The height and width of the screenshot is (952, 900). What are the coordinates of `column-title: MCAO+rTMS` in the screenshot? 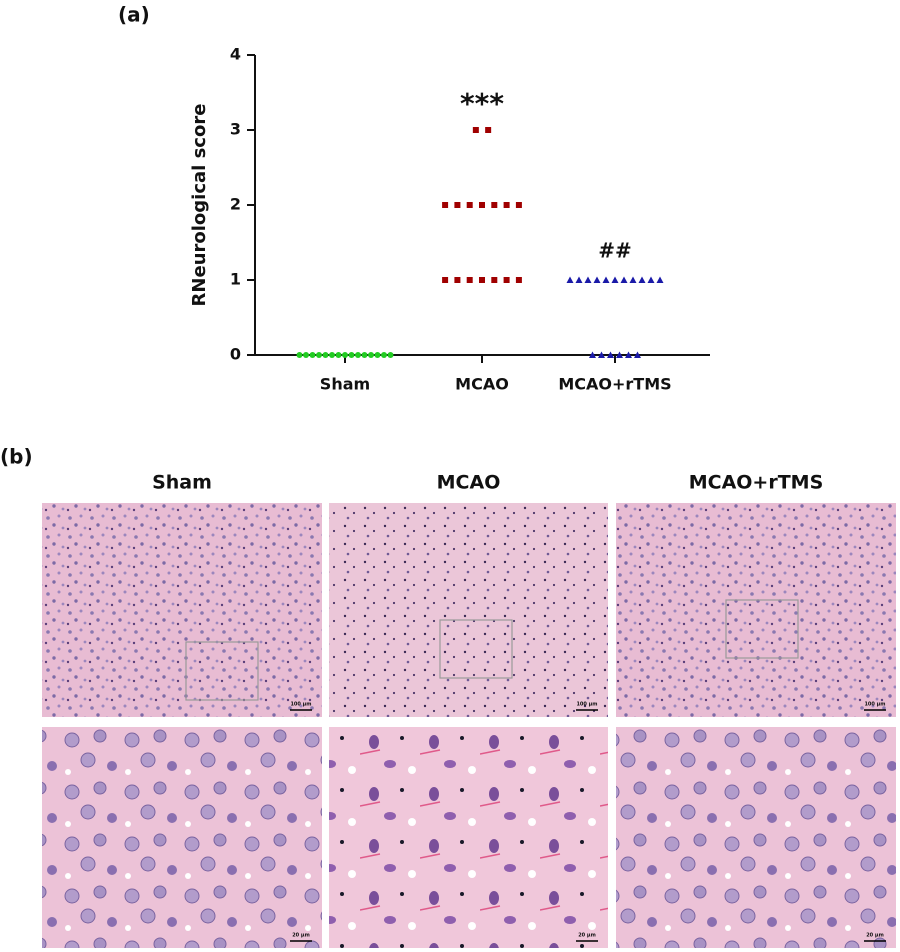 It's located at (756, 483).